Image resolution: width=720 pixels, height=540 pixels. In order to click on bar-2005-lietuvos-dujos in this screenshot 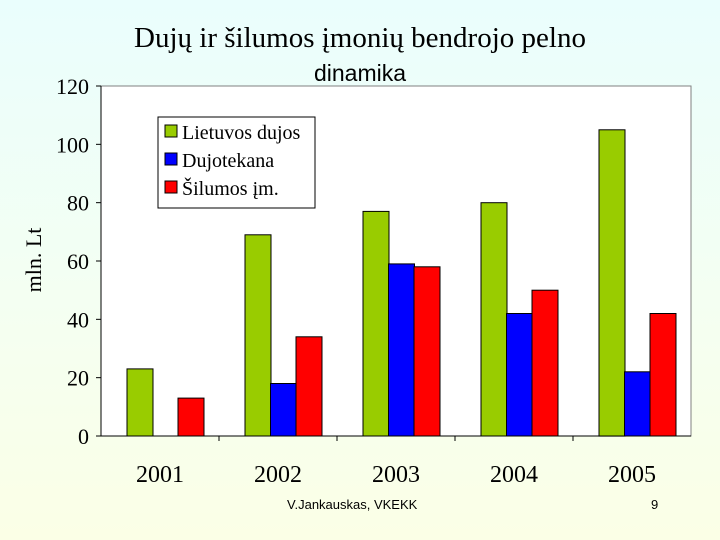, I will do `click(612, 283)`.